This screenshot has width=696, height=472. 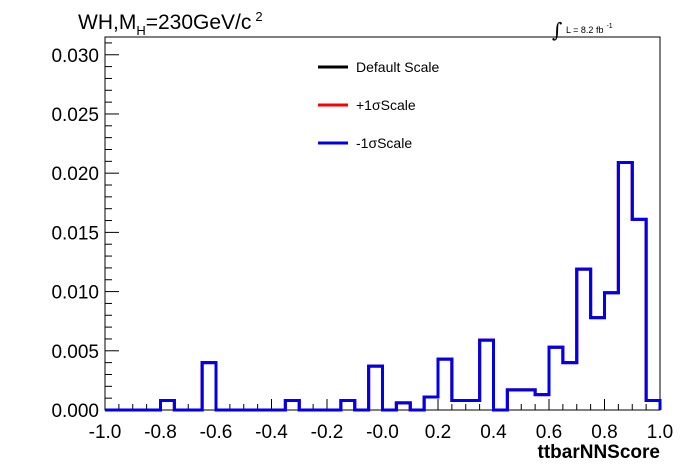 I want to click on x-tick-label: 0.2, so click(x=438, y=432).